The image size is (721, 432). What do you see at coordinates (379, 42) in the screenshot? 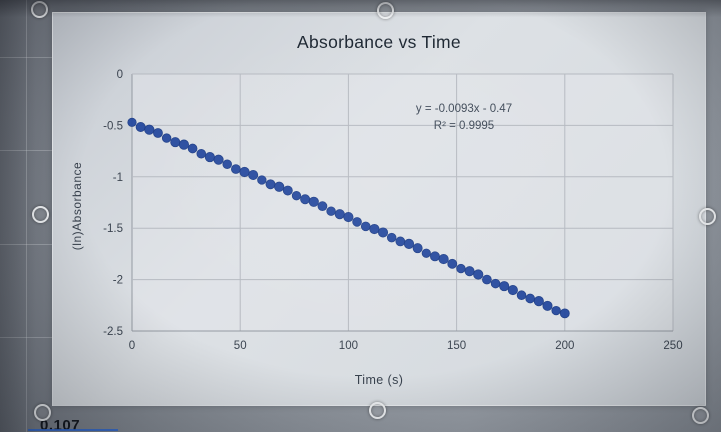
I see `chart-title: Absorbance vs Time` at bounding box center [379, 42].